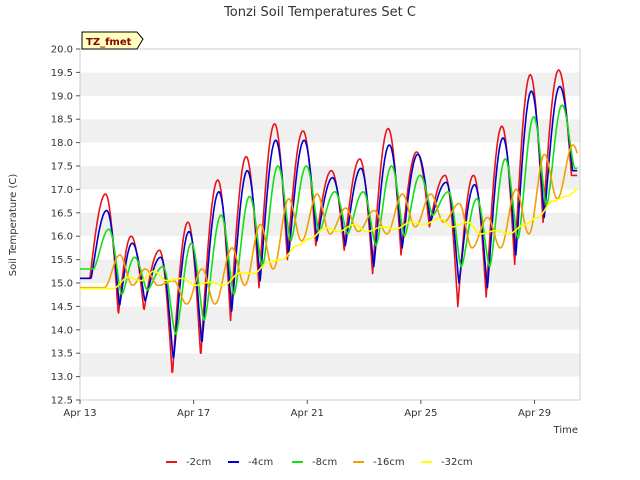  I want to click on y-tick-label: 18.0, so click(62, 143).